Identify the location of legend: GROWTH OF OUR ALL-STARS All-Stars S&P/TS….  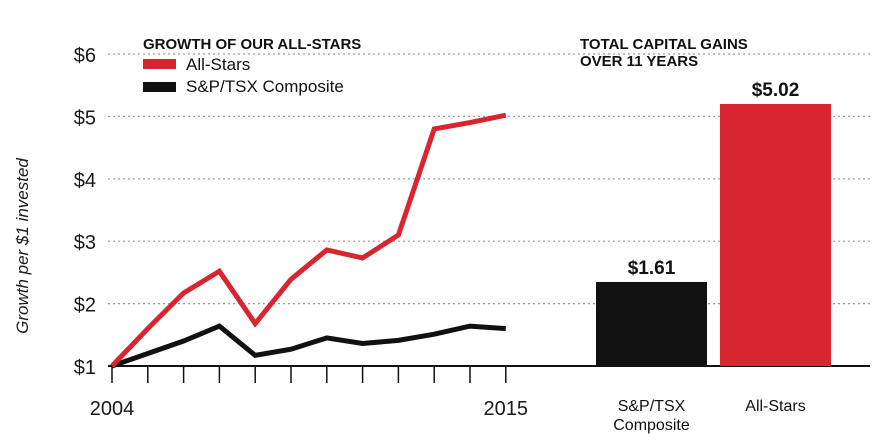
(252, 66).